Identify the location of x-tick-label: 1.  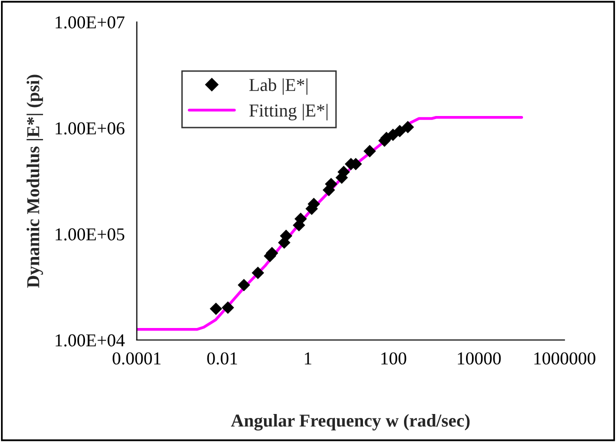
(308, 358).